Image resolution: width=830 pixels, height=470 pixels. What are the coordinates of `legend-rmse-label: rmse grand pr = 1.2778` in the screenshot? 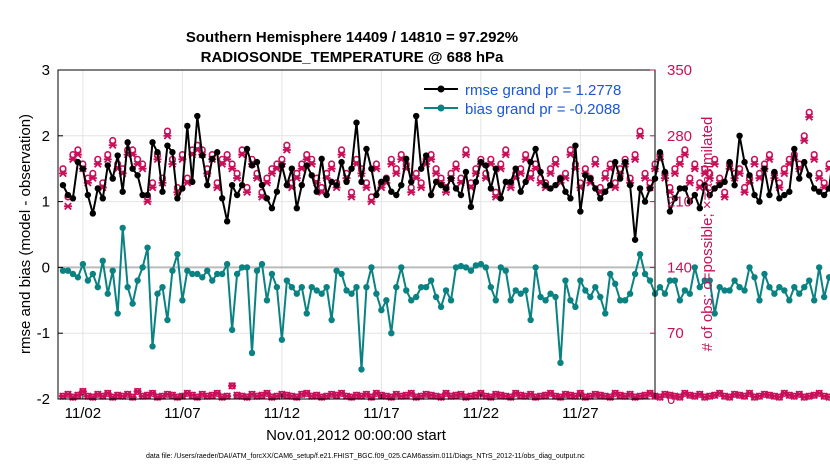 It's located at (543, 90).